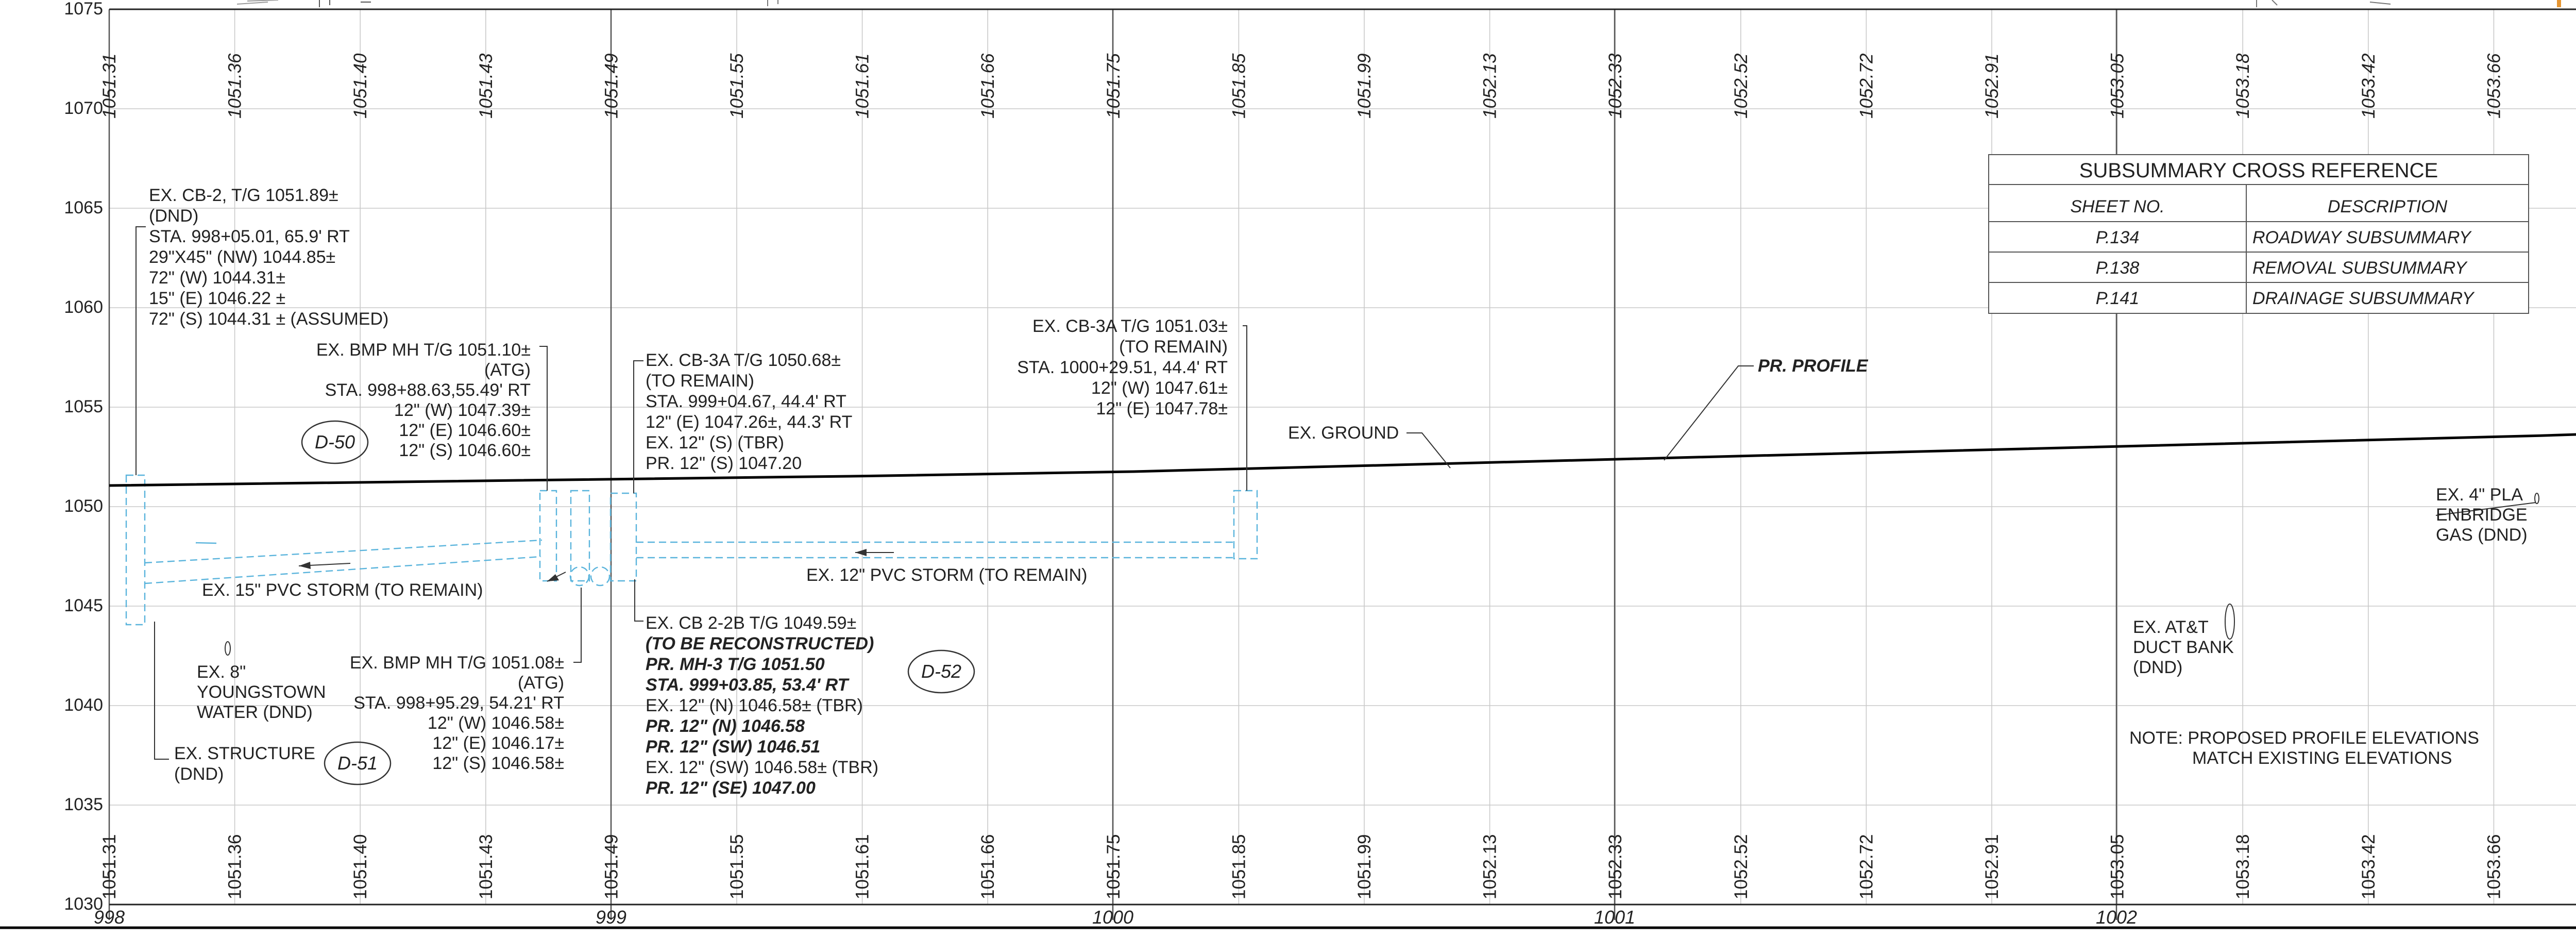 The height and width of the screenshot is (937, 2576). What do you see at coordinates (1398, 3) in the screenshot?
I see `clipped-top-fragments` at bounding box center [1398, 3].